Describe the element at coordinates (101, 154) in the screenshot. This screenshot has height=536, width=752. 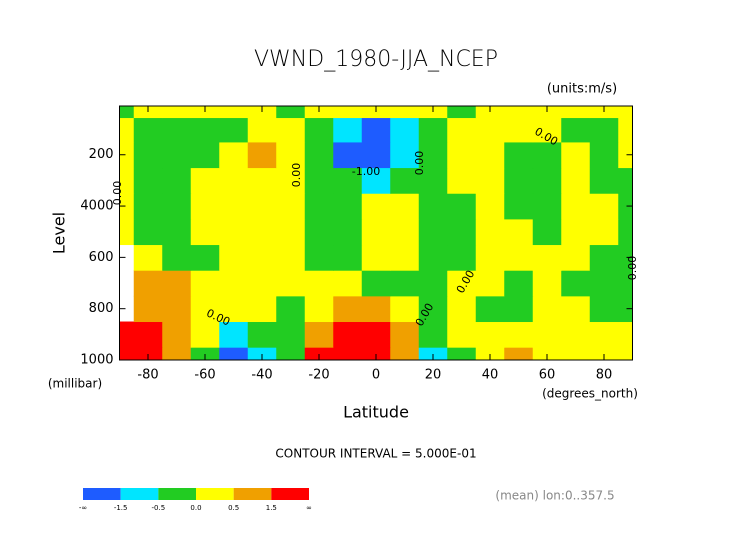
I see `y-tick-label: 200` at that location.